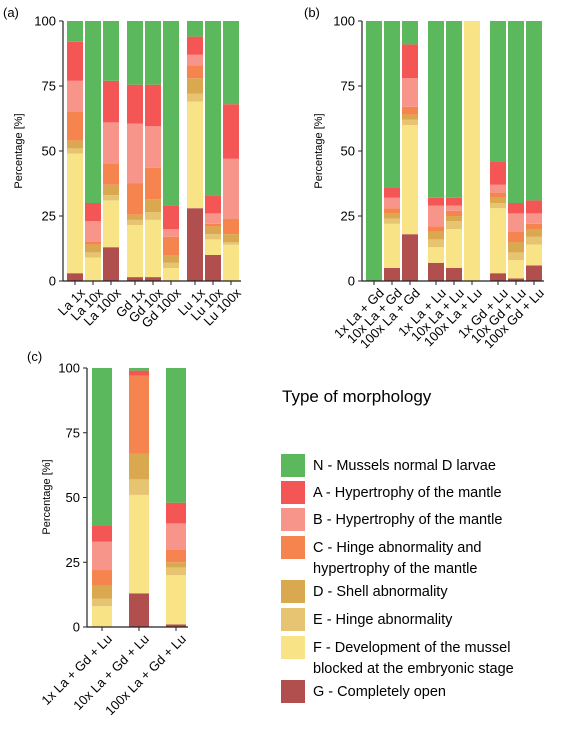 The image size is (585, 744). Describe the element at coordinates (11, 12) in the screenshot. I see `panel-a-label: (a)` at that location.